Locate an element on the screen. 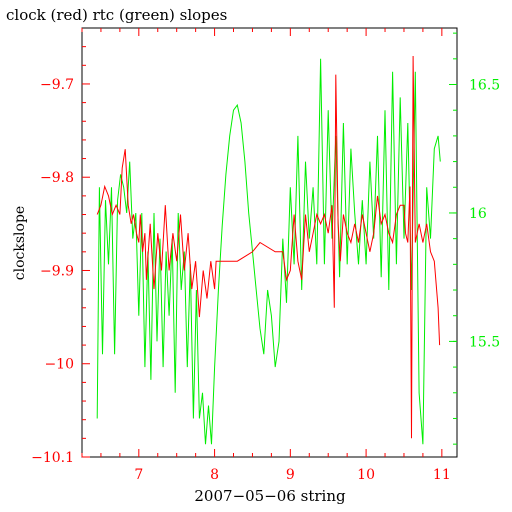 This screenshot has width=512, height=512. y-axis-label: clockslope is located at coordinates (20, 243).